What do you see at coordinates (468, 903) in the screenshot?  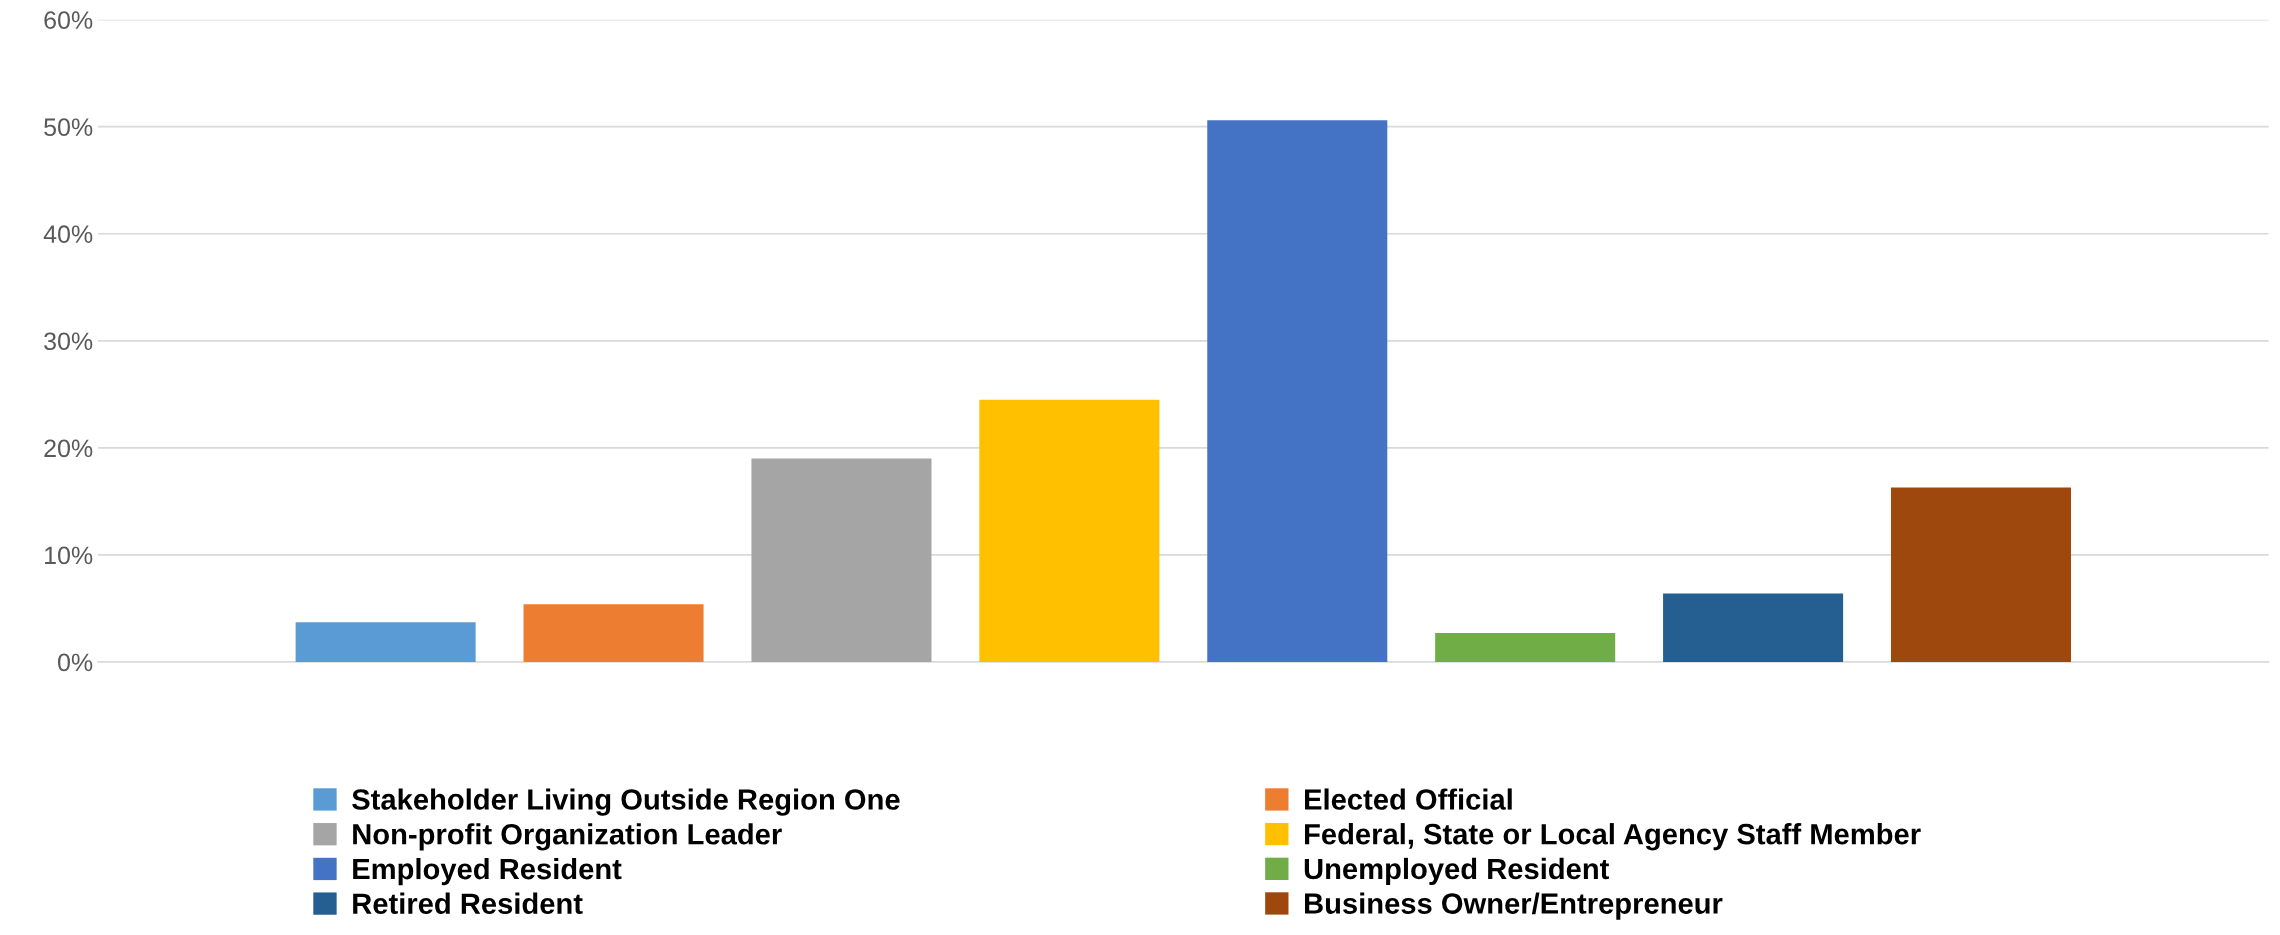 I see `legend-label: Retired Resident` at bounding box center [468, 903].